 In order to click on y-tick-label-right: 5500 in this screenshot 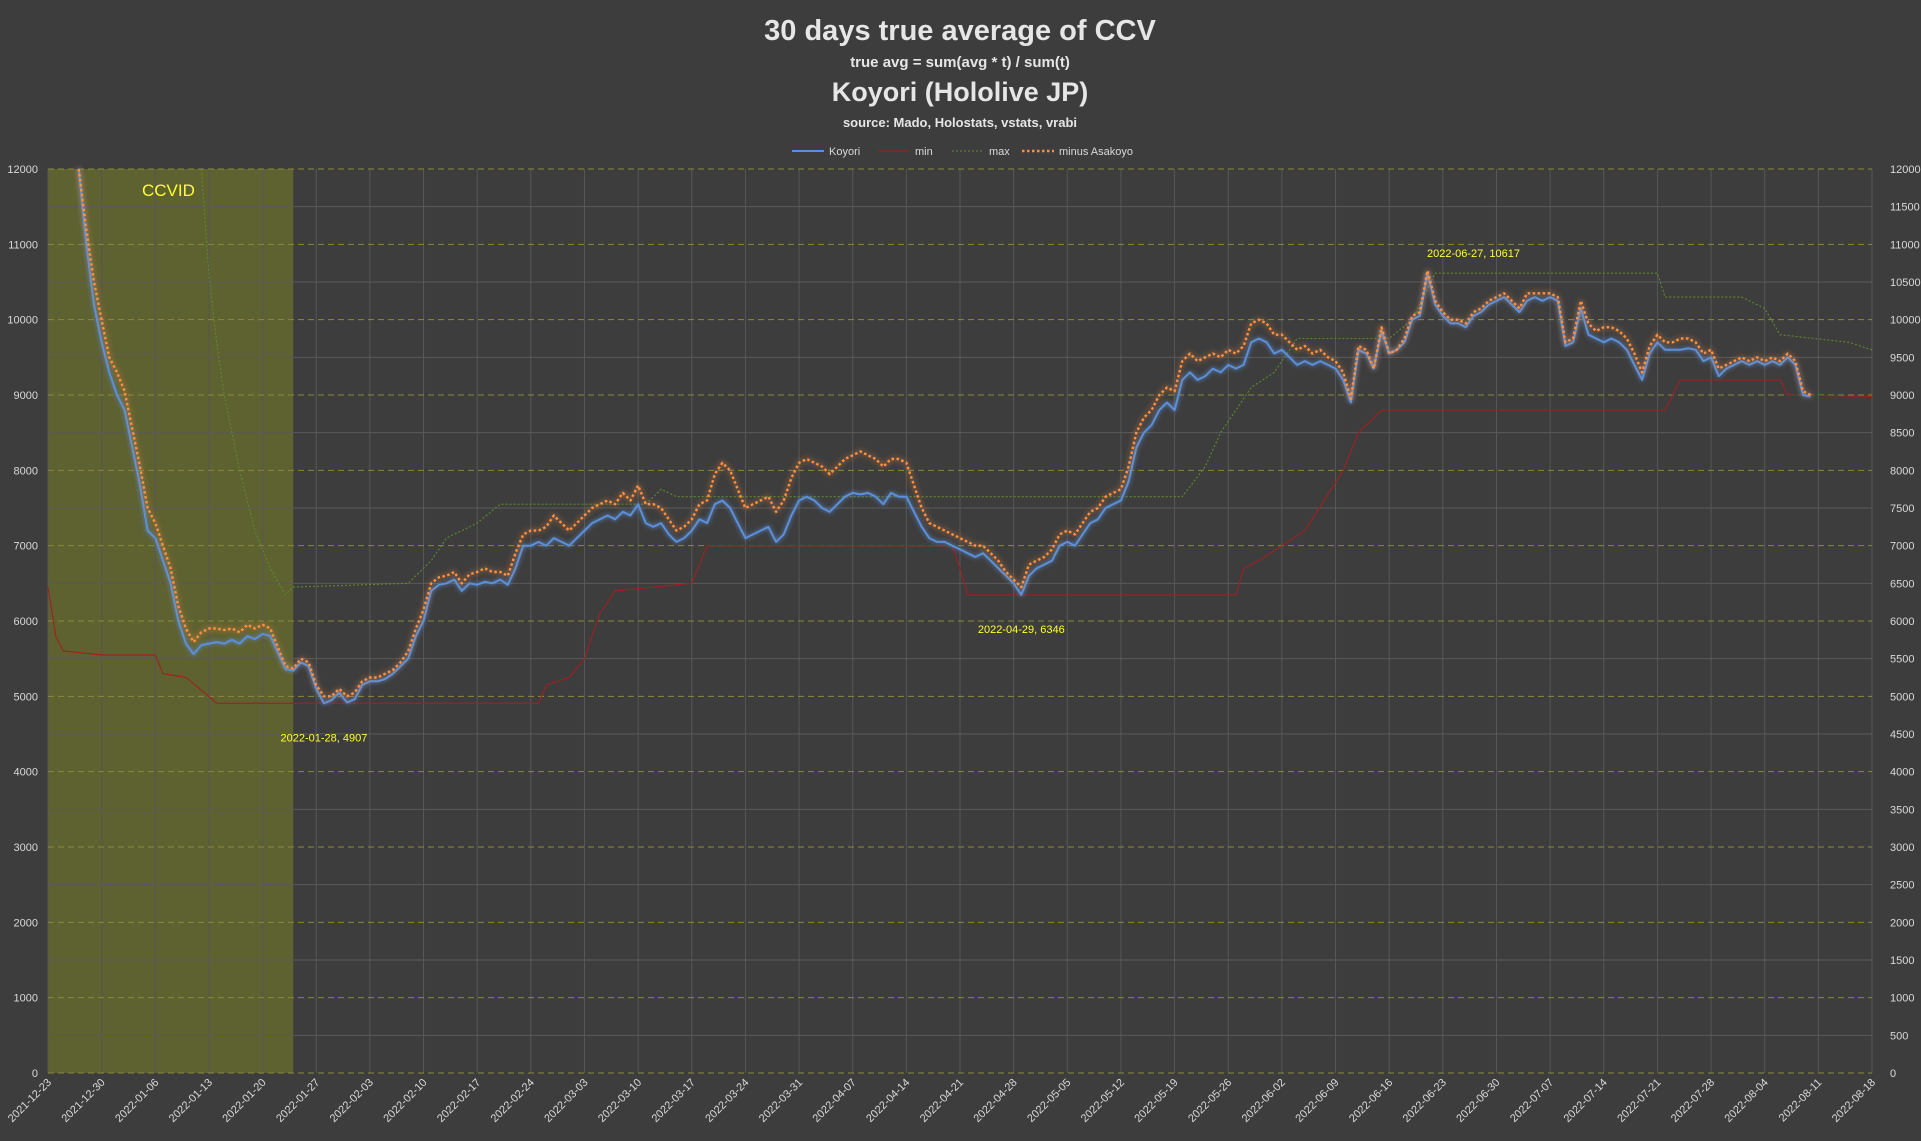, I will do `click(1902, 660)`.